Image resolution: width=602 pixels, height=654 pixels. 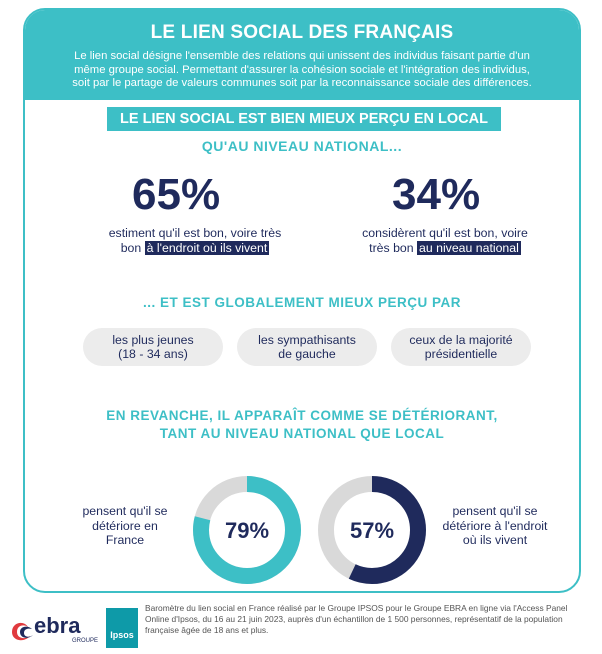 I want to click on donut-label-line: où ils vivent, so click(x=495, y=540).